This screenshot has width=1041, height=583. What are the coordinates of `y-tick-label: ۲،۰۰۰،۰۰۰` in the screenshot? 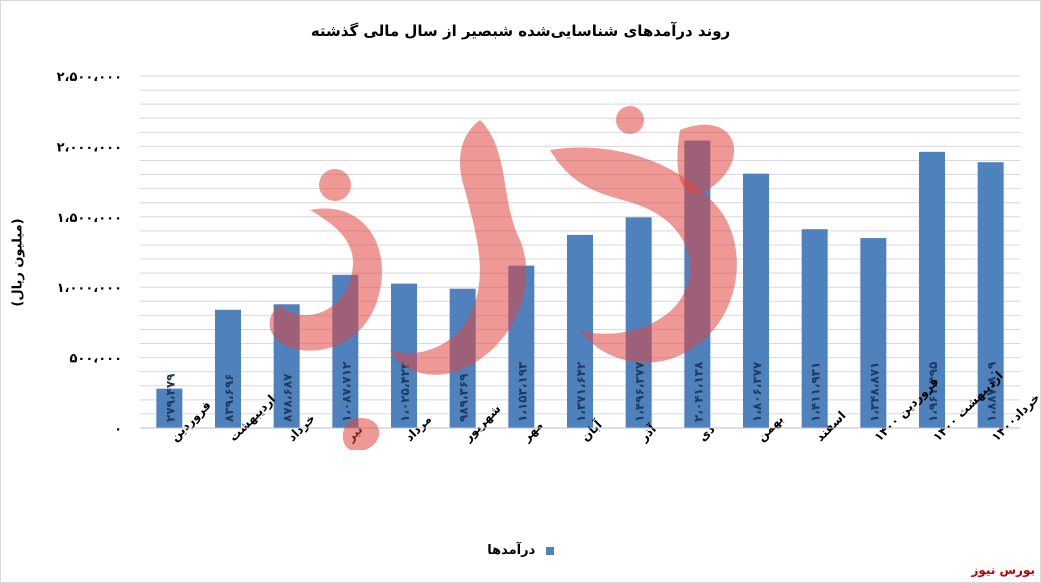 It's located at (89, 147).